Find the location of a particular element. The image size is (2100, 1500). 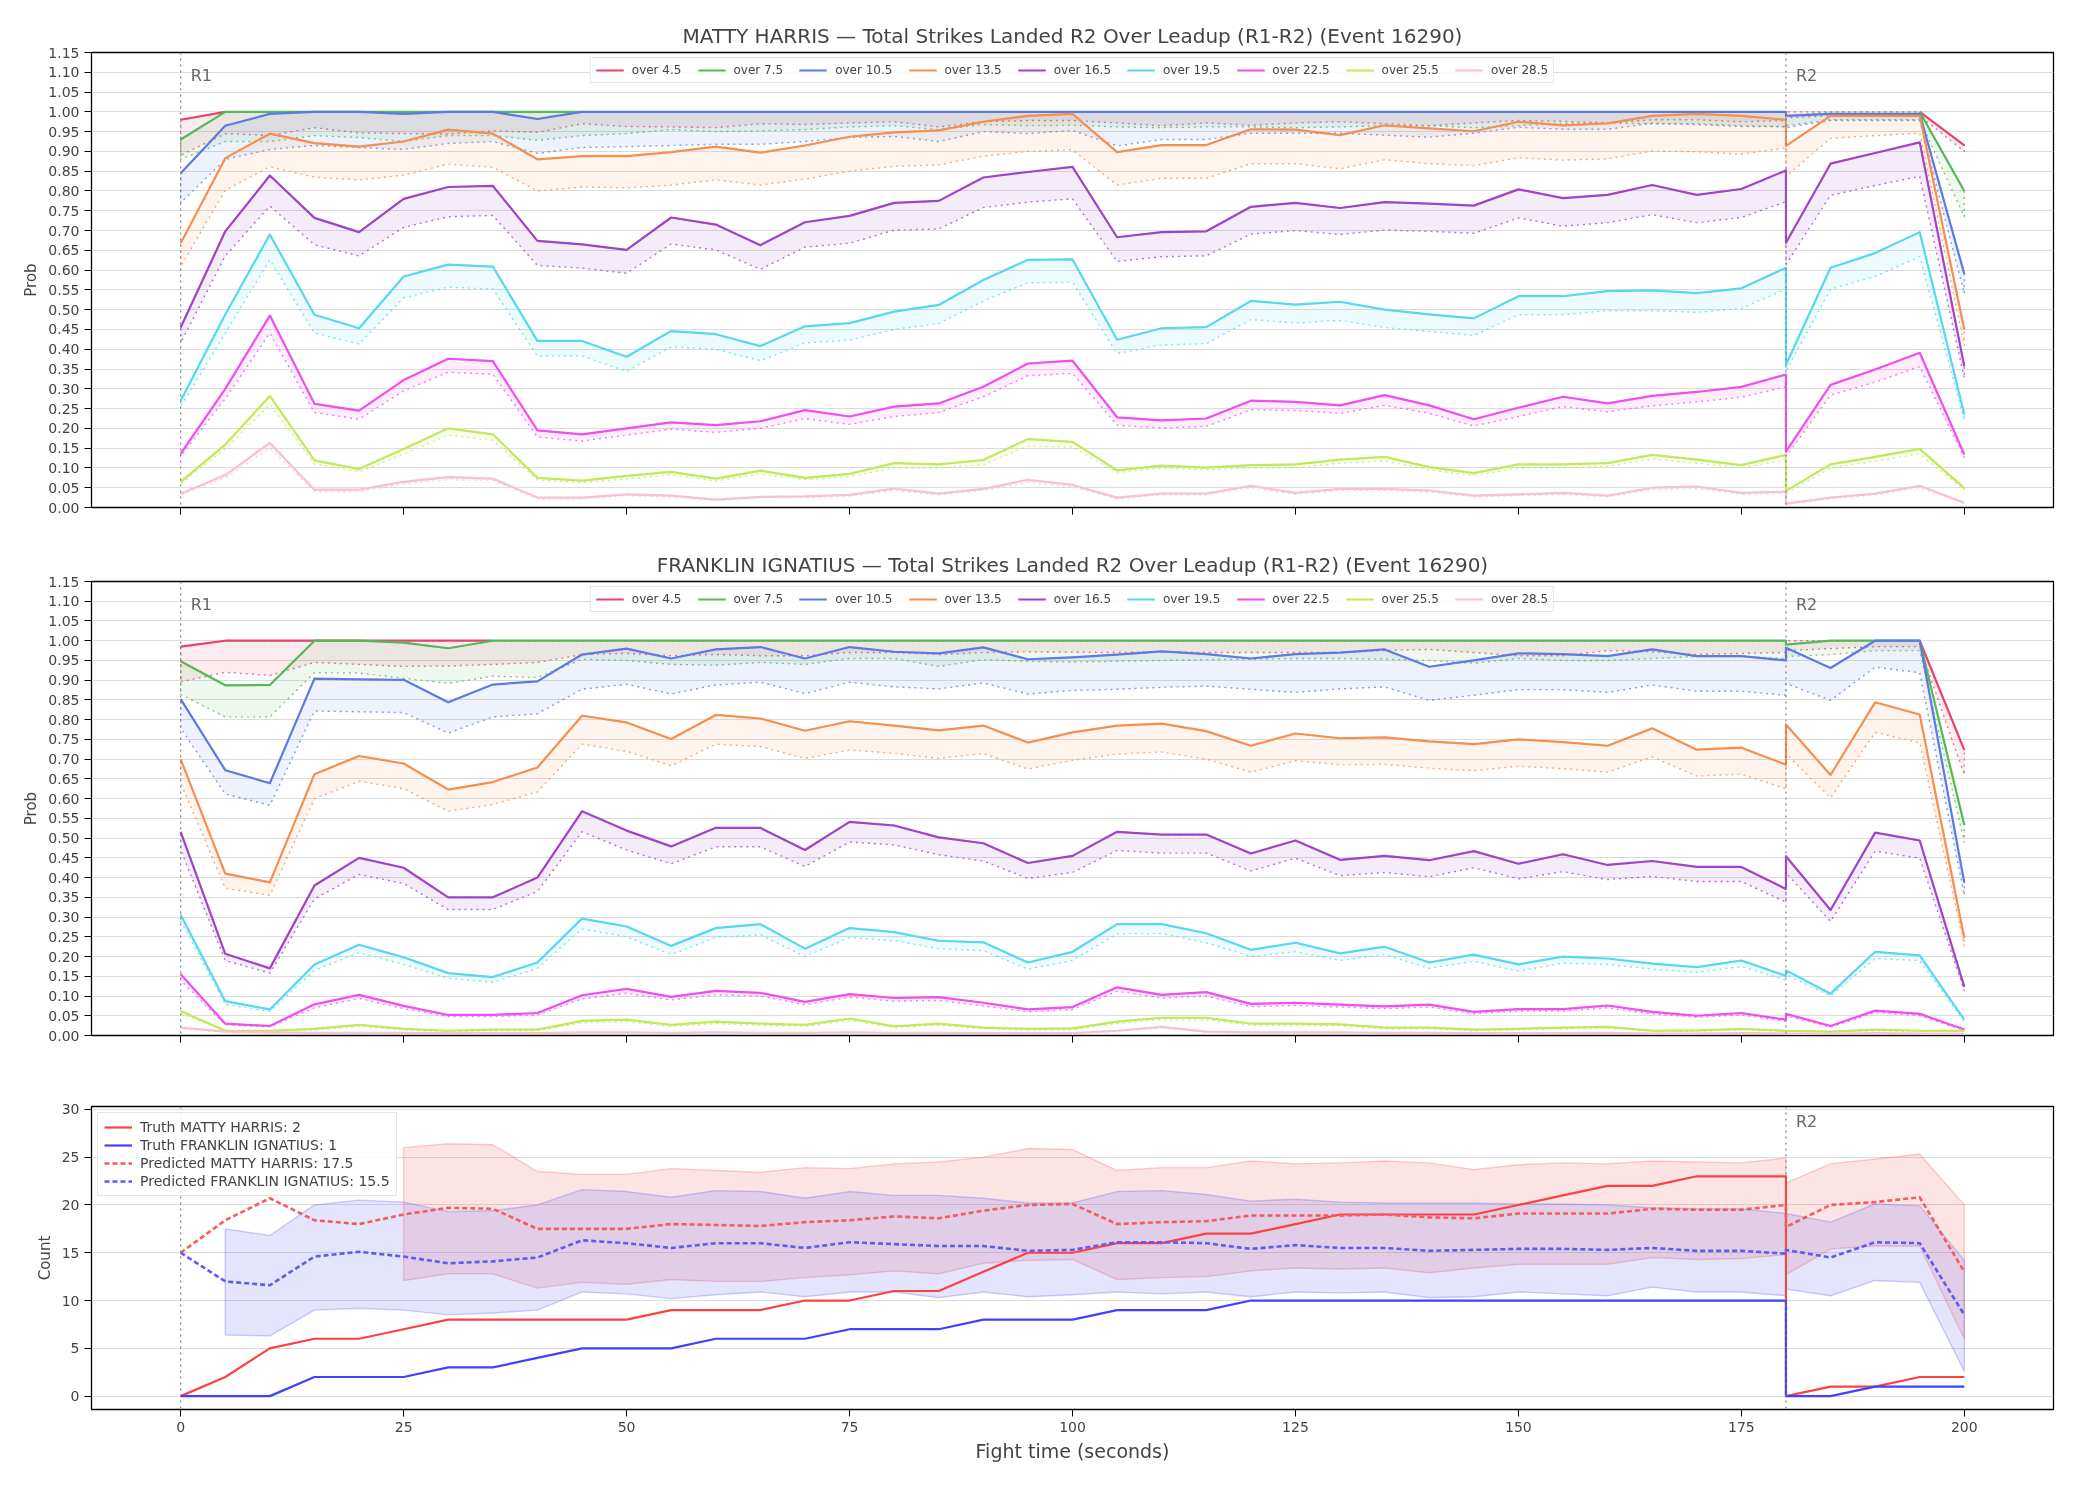

x-tick-label: 25 is located at coordinates (403, 1426).